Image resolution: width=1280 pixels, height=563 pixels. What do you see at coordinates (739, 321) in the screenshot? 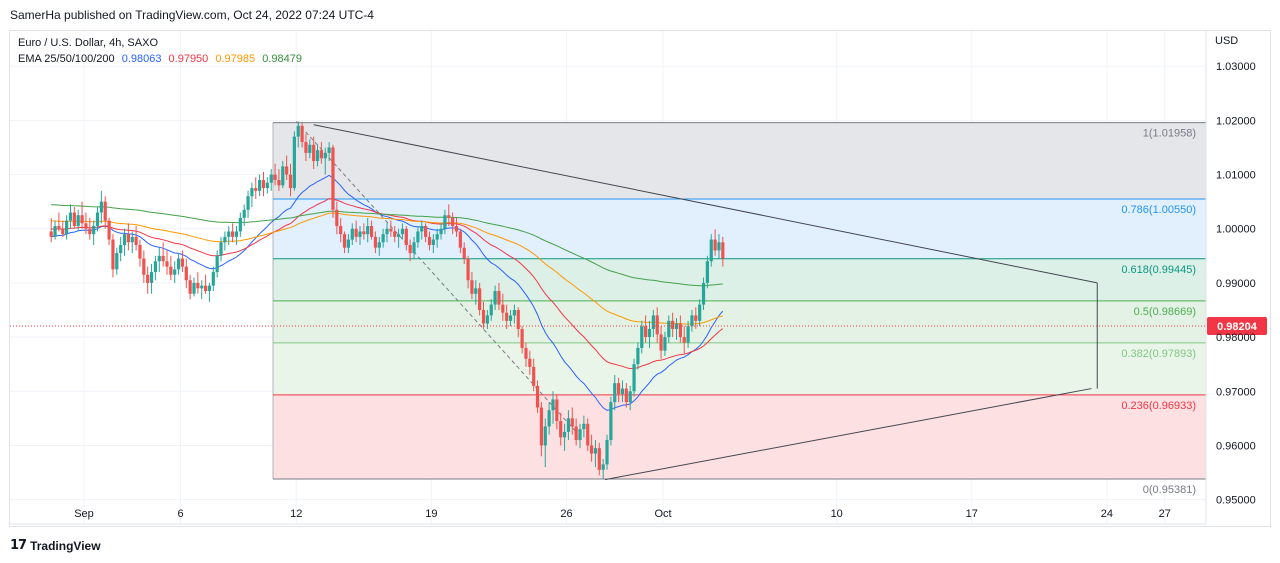
I see `fib-band-0.5` at bounding box center [739, 321].